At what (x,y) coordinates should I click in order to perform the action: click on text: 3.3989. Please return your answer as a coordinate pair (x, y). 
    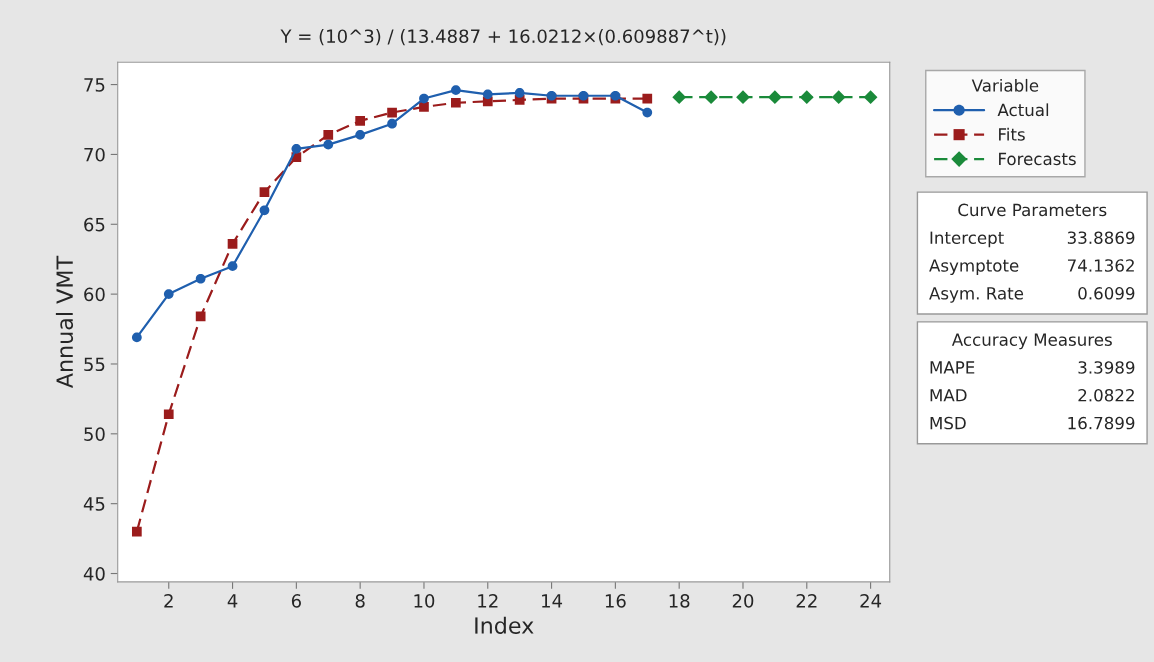
    Looking at the image, I should click on (1106, 367).